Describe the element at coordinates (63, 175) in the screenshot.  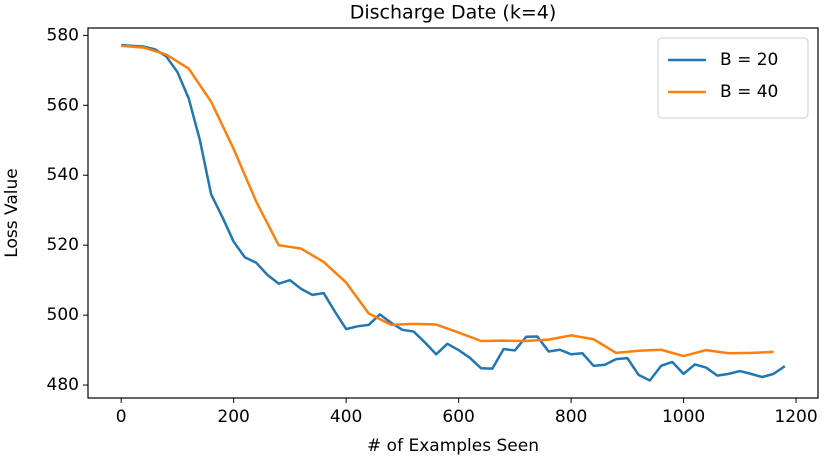
I see `y-tick-label: 540` at that location.